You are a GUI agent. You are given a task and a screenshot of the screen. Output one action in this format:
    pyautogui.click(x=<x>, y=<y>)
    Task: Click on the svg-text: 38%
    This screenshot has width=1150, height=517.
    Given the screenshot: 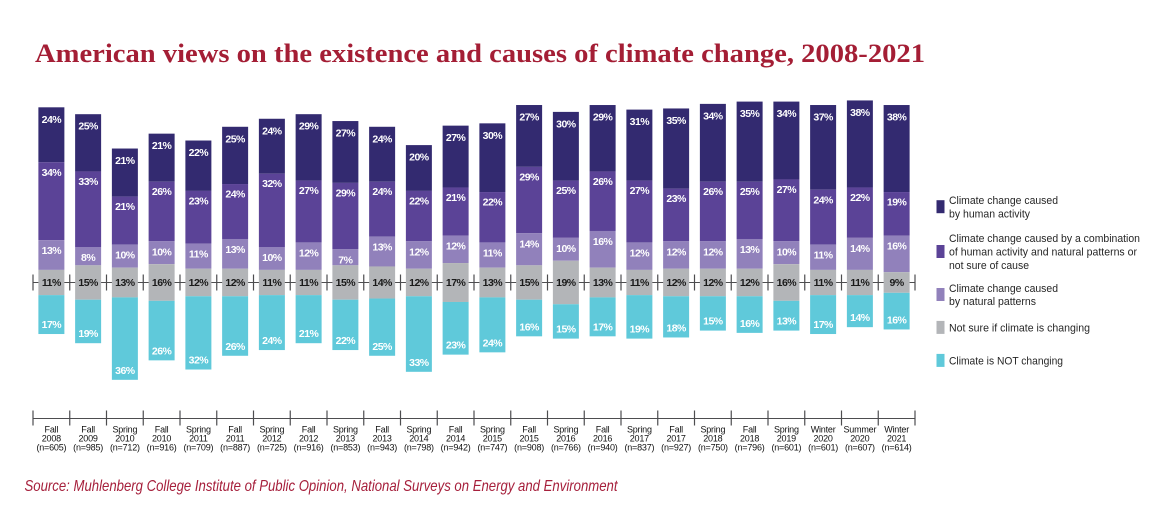 What is the action you would take?
    pyautogui.click(x=860, y=113)
    